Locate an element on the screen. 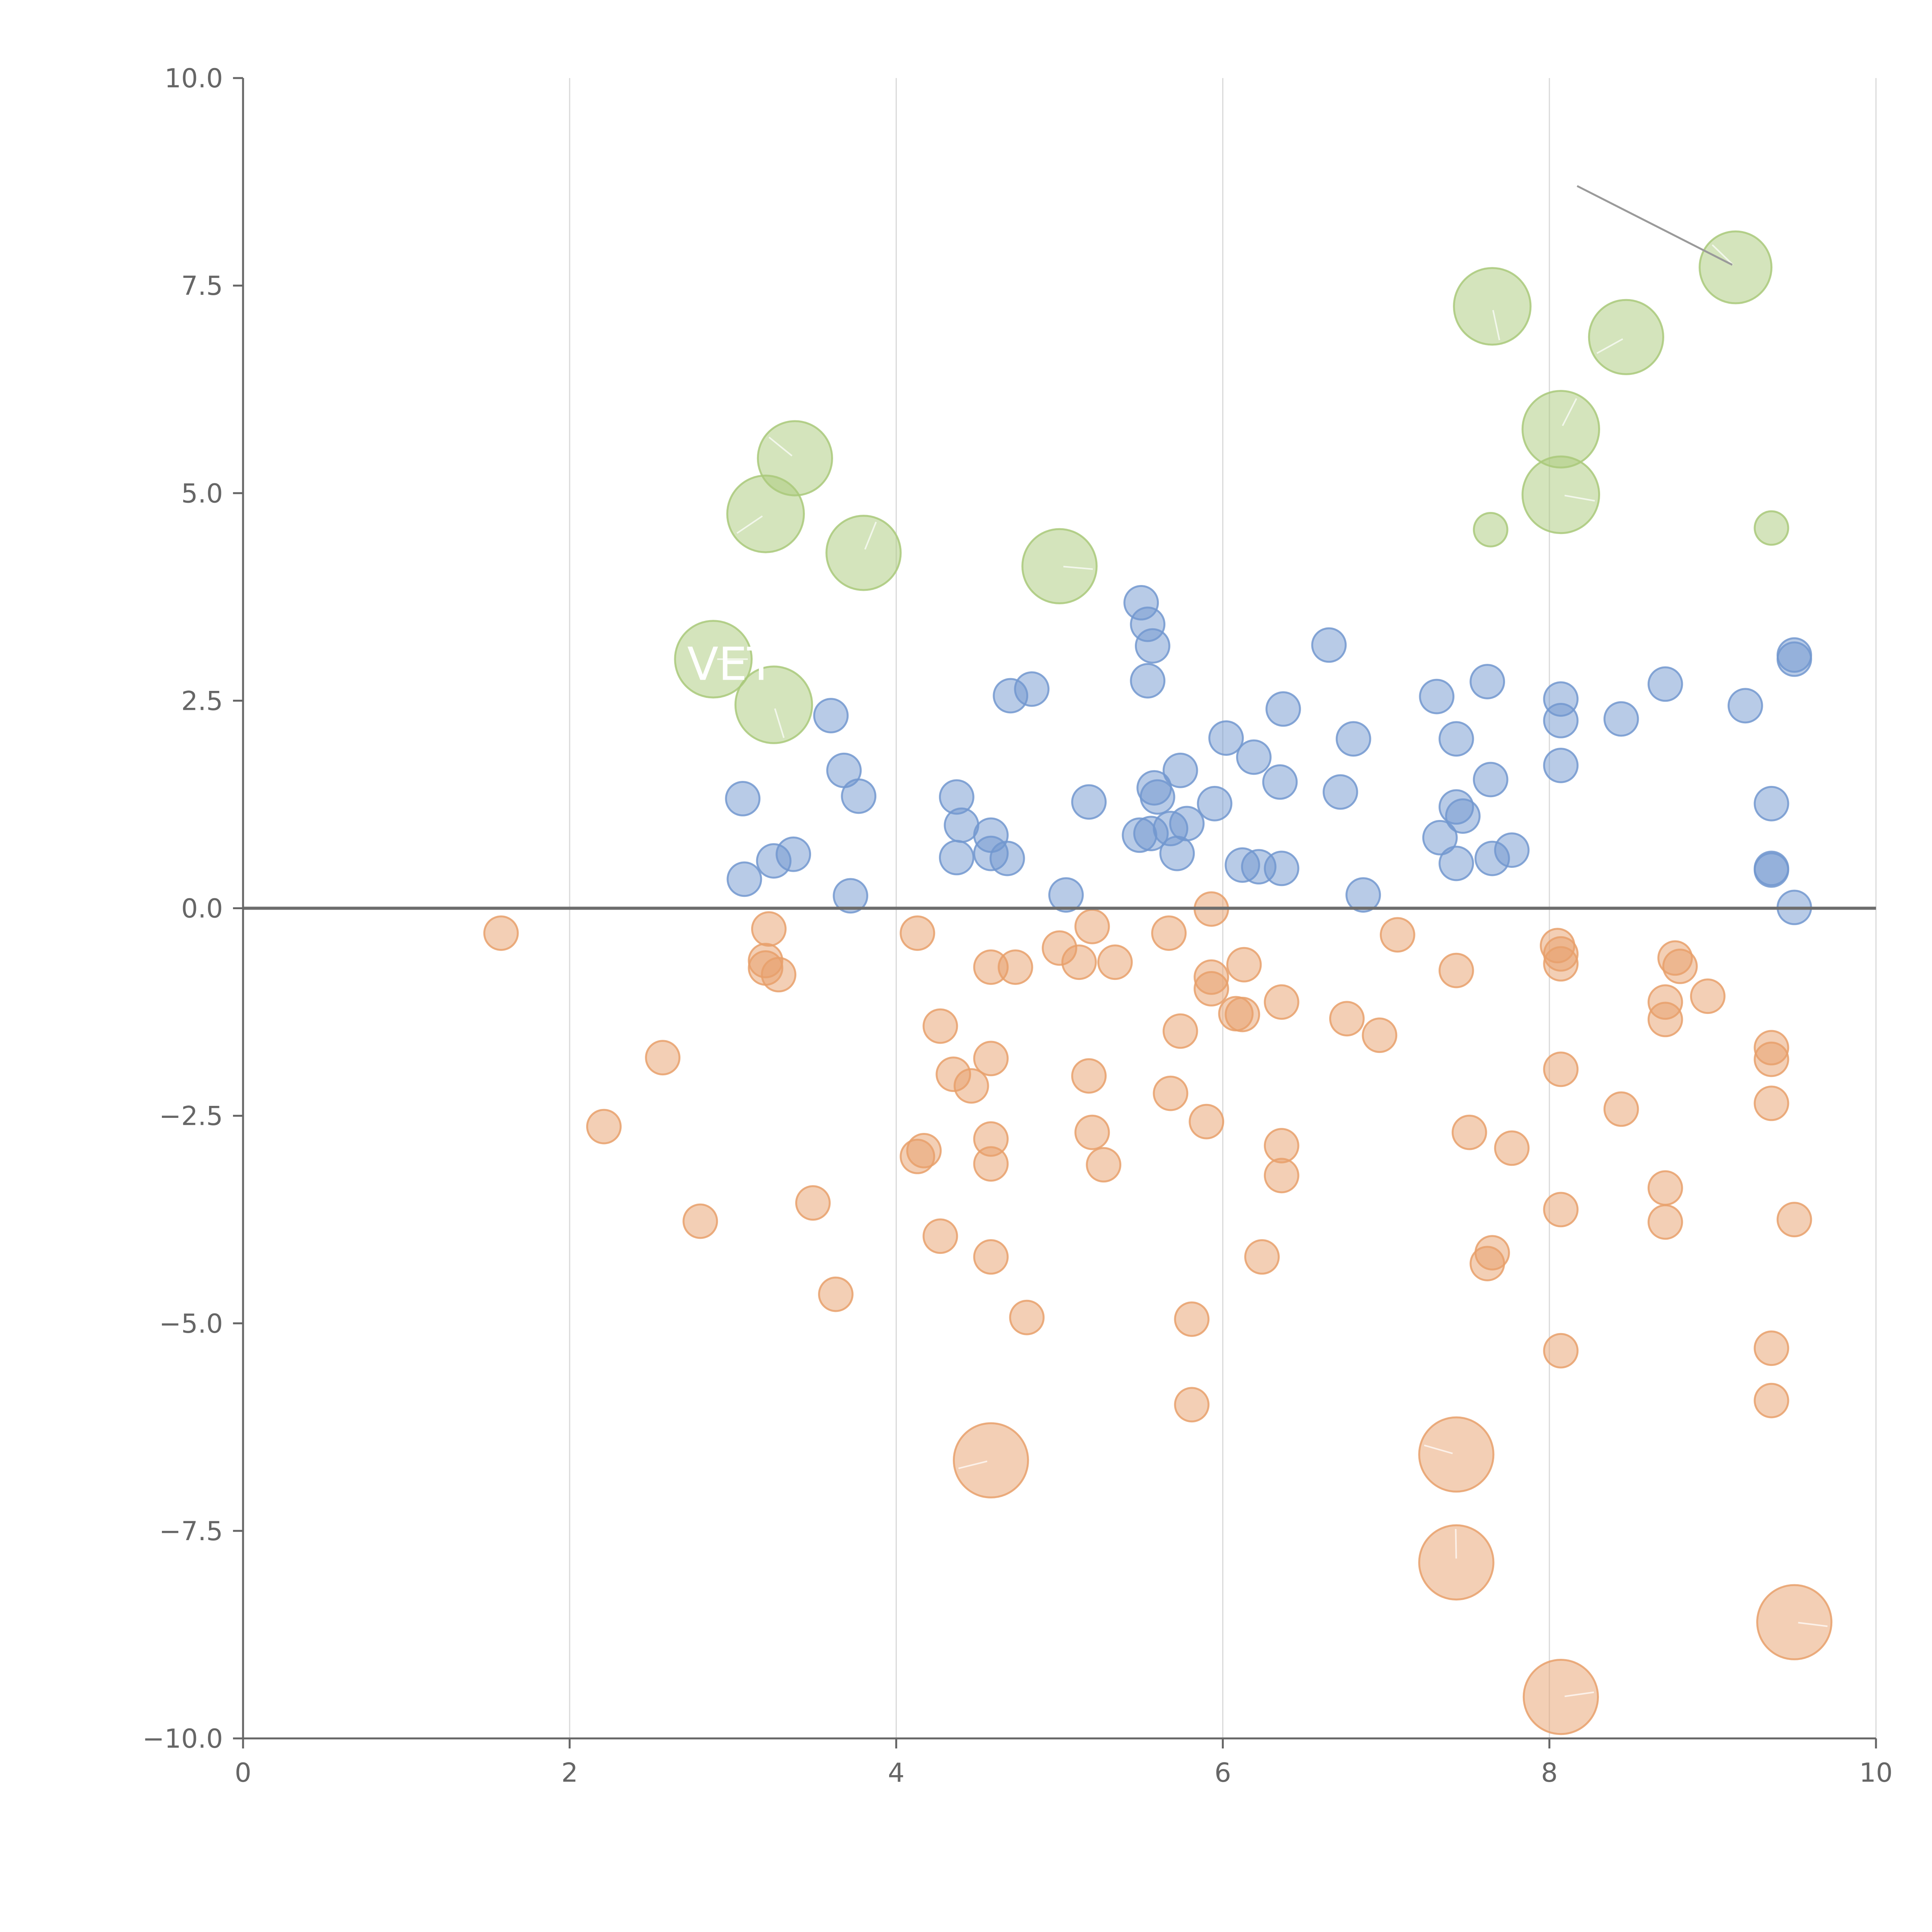  leader-line-grey is located at coordinates (1655, 225).